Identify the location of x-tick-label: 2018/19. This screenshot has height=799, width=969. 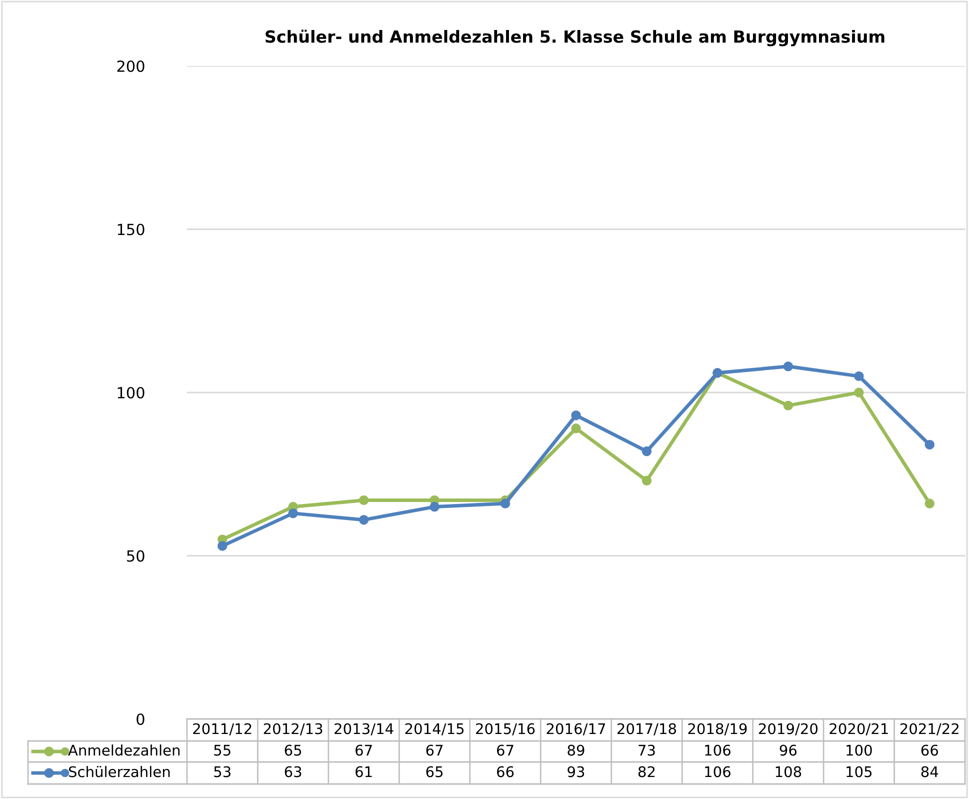
(717, 729).